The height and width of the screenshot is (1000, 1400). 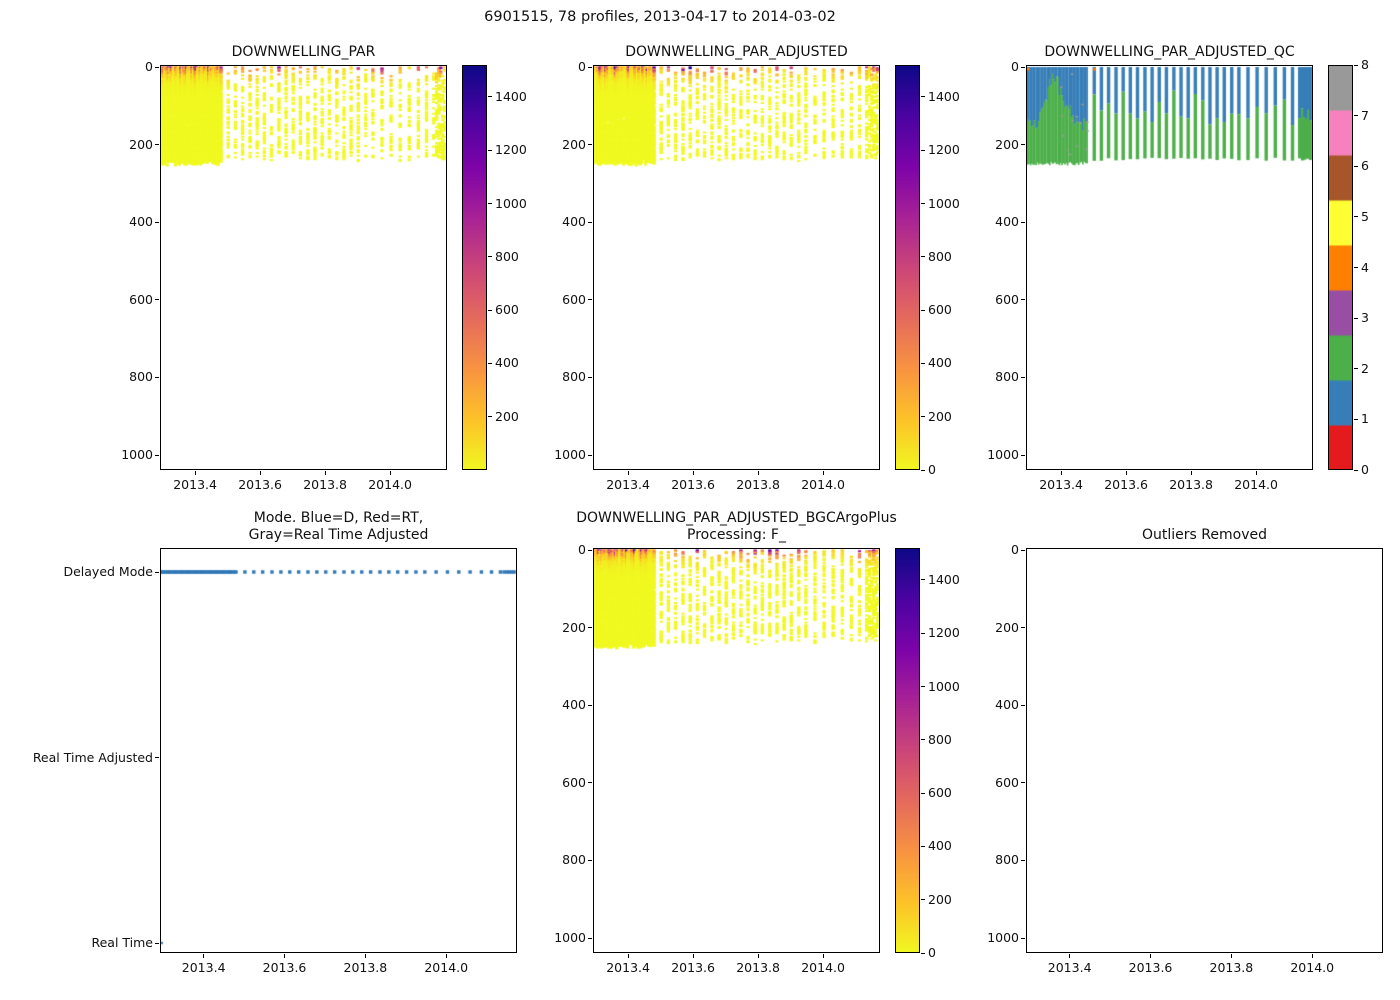 I want to click on downwelling-par-adjusted-qc-plot-canvas, so click(x=1169, y=267).